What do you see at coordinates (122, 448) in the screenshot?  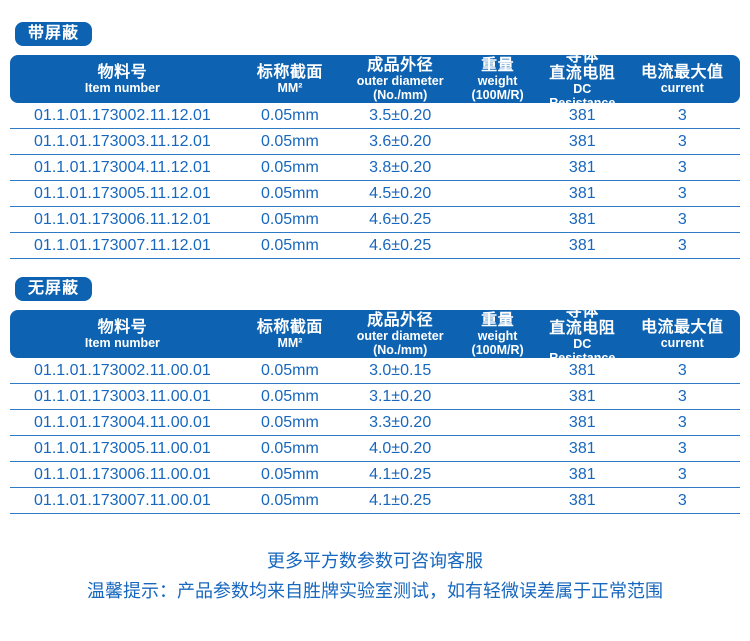 I see `table-cell: 01.1.01.173005.11.00.01` at bounding box center [122, 448].